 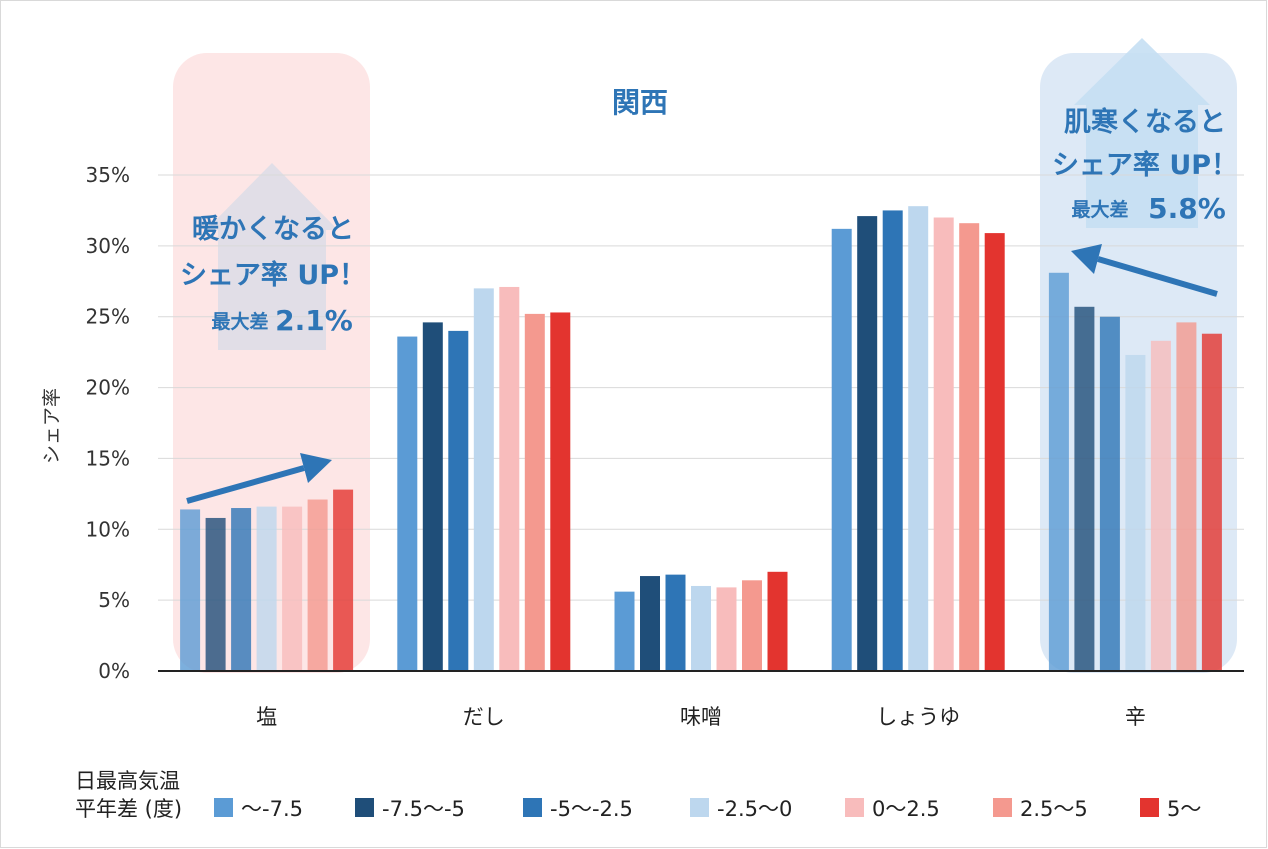 What do you see at coordinates (1145, 165) in the screenshot?
I see `right-annotation-line2: シェア率 UP！` at bounding box center [1145, 165].